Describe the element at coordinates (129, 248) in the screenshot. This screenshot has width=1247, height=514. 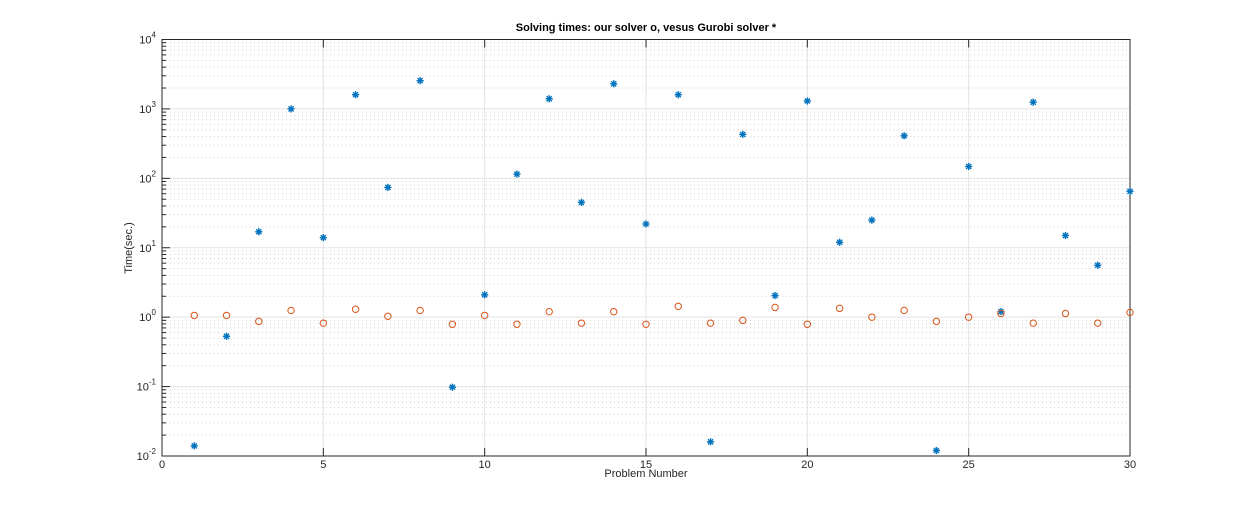
I see `y-axis-label: Time(sec.)` at that location.